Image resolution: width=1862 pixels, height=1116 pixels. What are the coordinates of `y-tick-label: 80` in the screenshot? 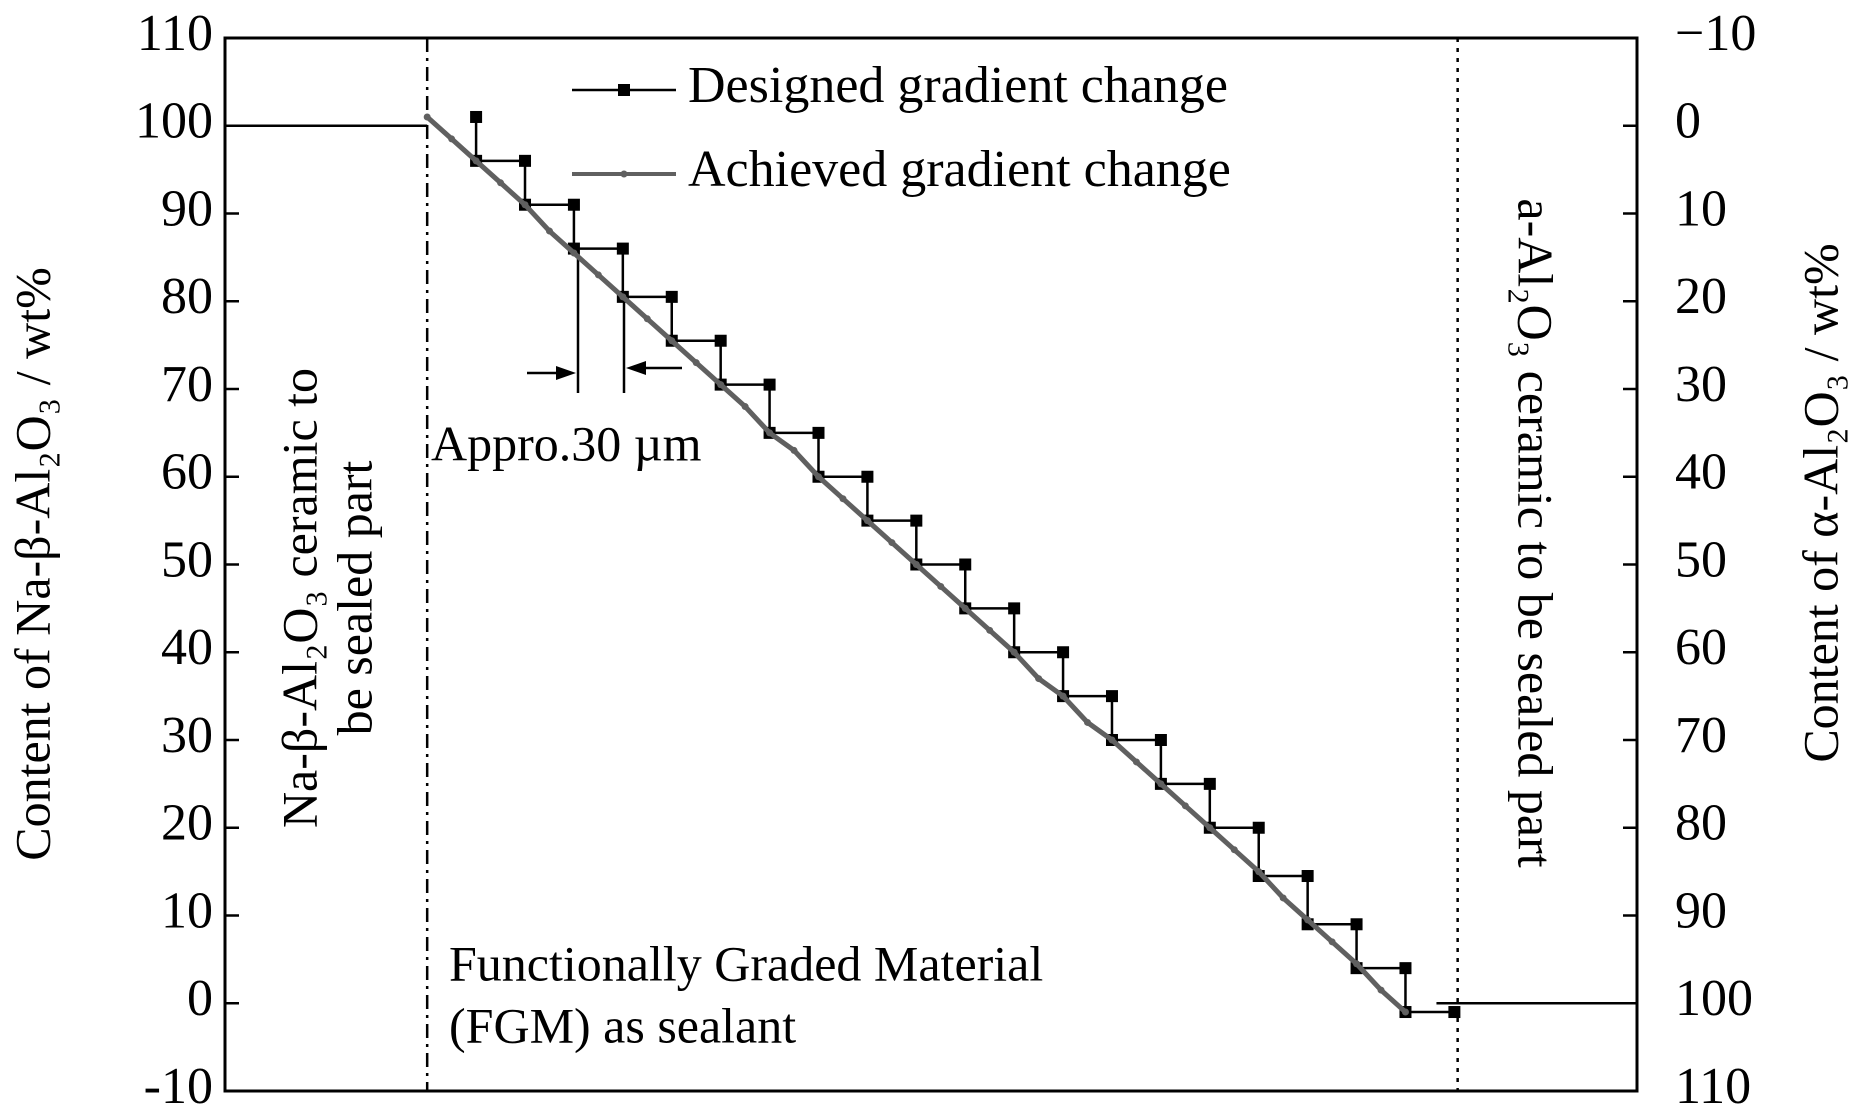 It's located at (187, 296).